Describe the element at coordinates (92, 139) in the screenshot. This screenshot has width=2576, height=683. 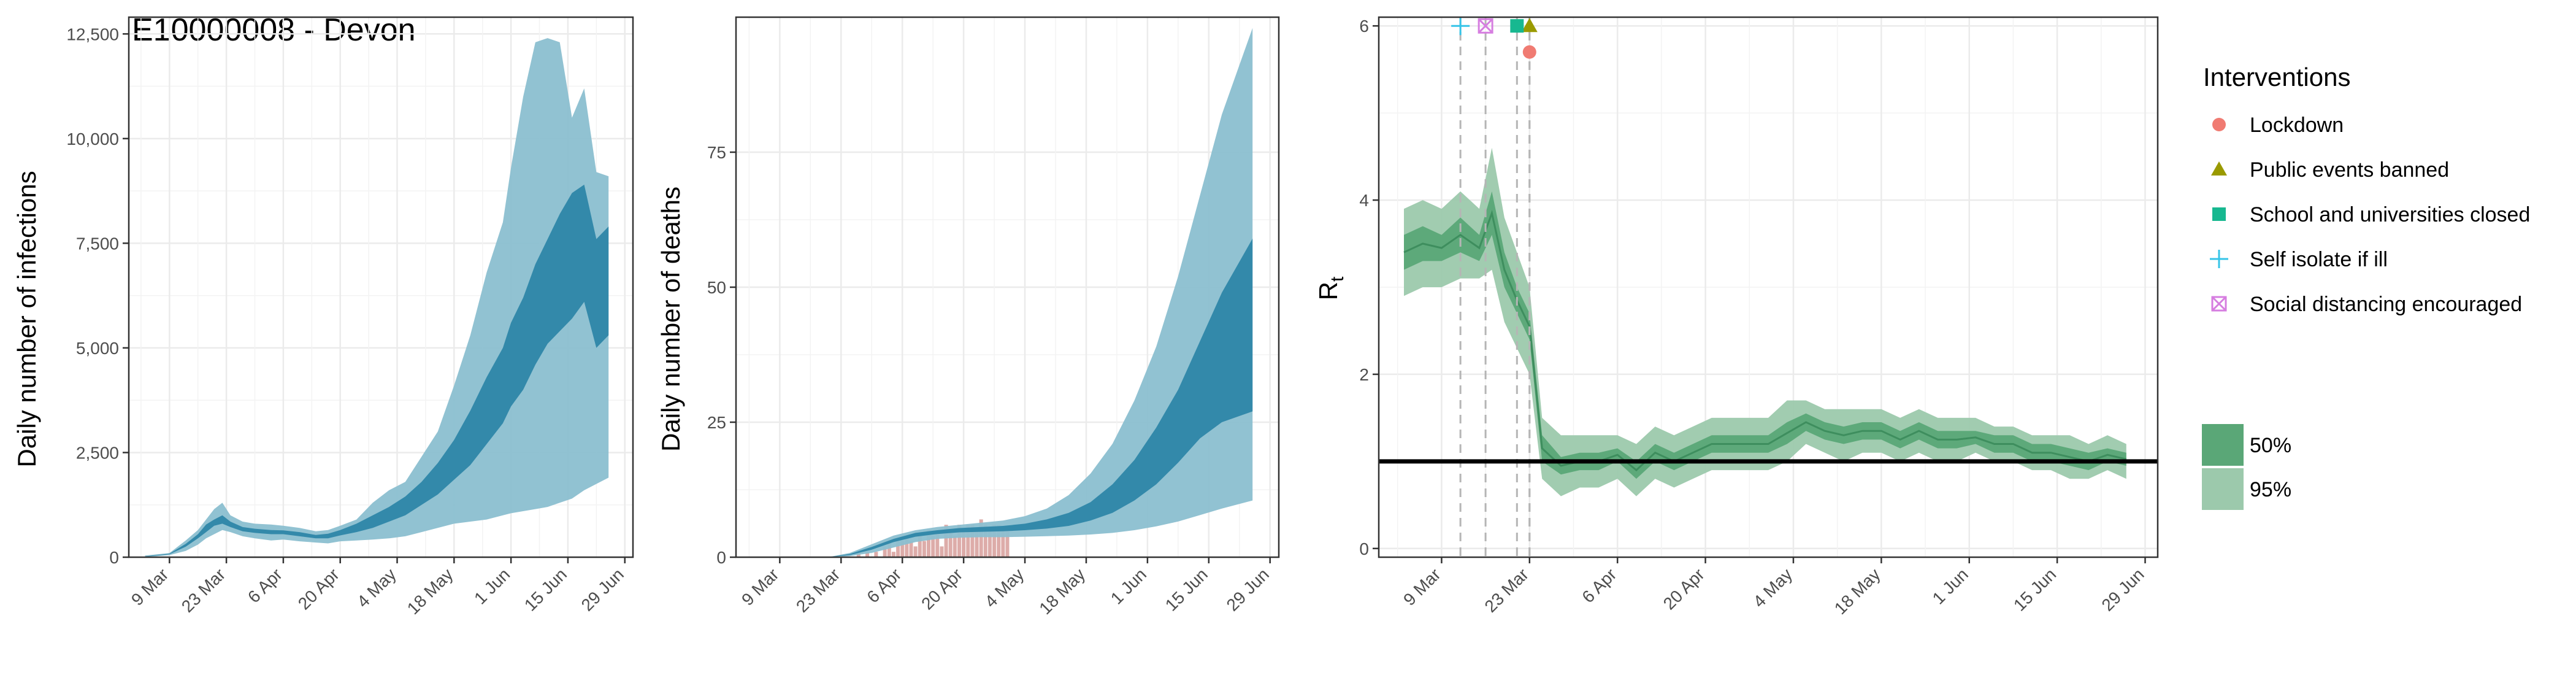
I see `y-tick-label: 10,000` at that location.